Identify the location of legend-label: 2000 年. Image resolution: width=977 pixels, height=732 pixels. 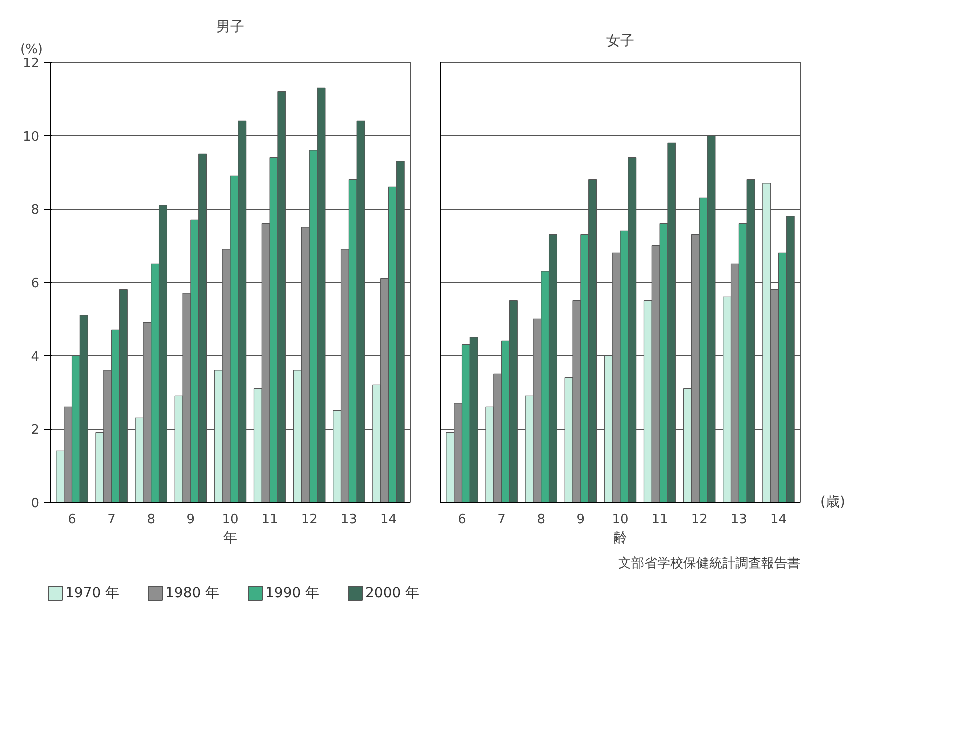
(393, 594).